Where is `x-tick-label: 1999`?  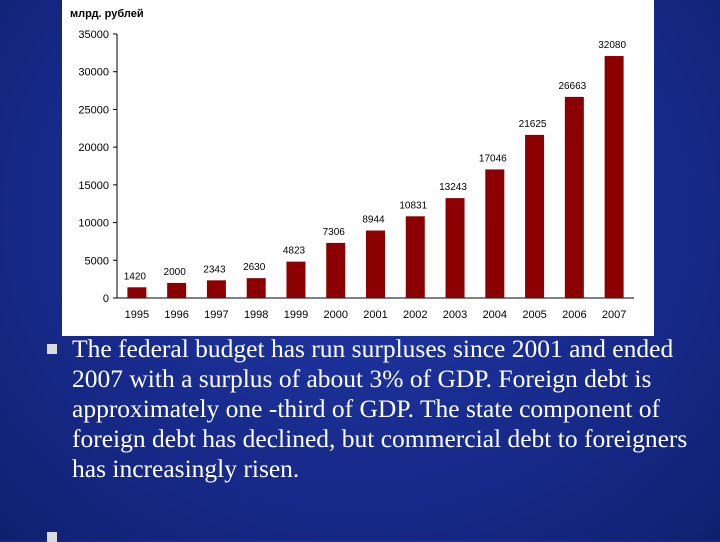 x-tick-label: 1999 is located at coordinates (296, 315).